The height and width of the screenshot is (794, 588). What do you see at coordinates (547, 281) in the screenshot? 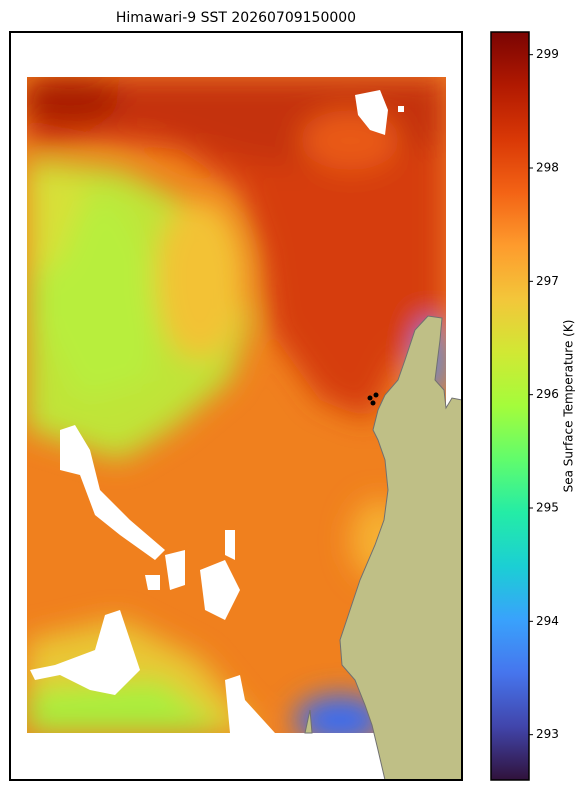
I see `colorbar-tick-label: 297` at bounding box center [547, 281].